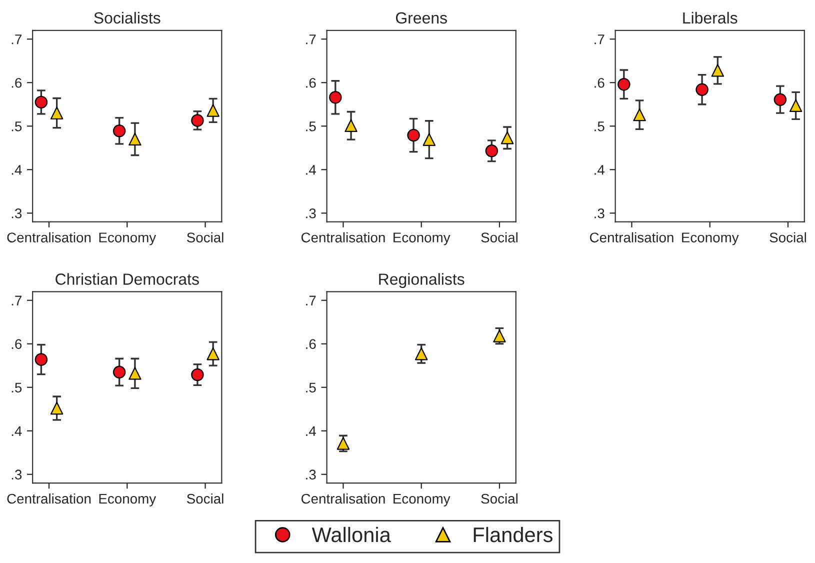 The image size is (815, 563). Describe the element at coordinates (710, 18) in the screenshot. I see `chart-title: Liberals` at that location.